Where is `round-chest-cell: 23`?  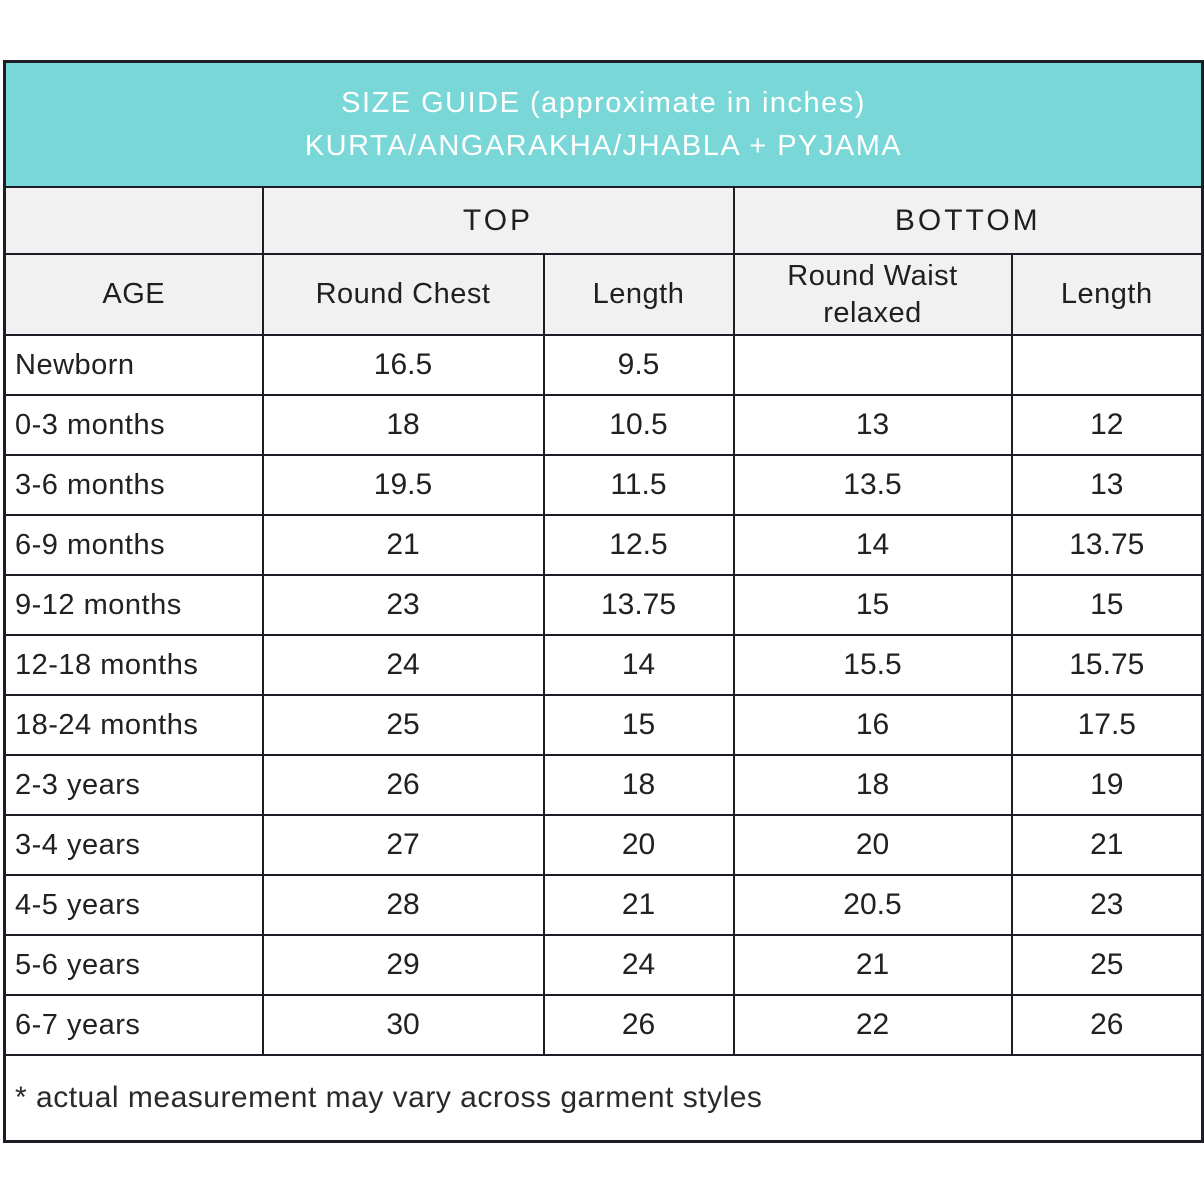
round-chest-cell: 23 is located at coordinates (403, 605).